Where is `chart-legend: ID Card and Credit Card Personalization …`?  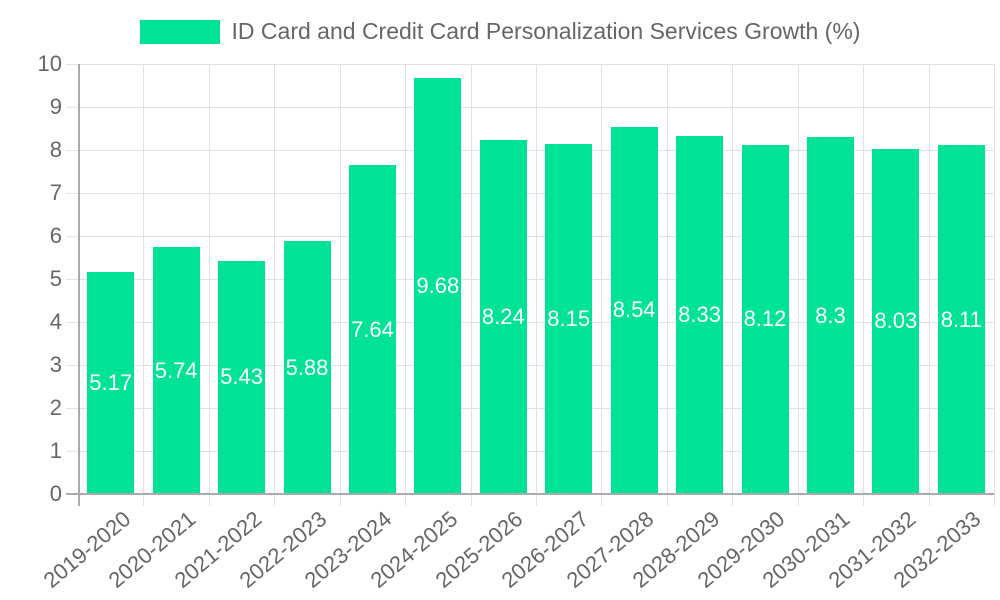 chart-legend: ID Card and Credit Card Personalization … is located at coordinates (500, 31).